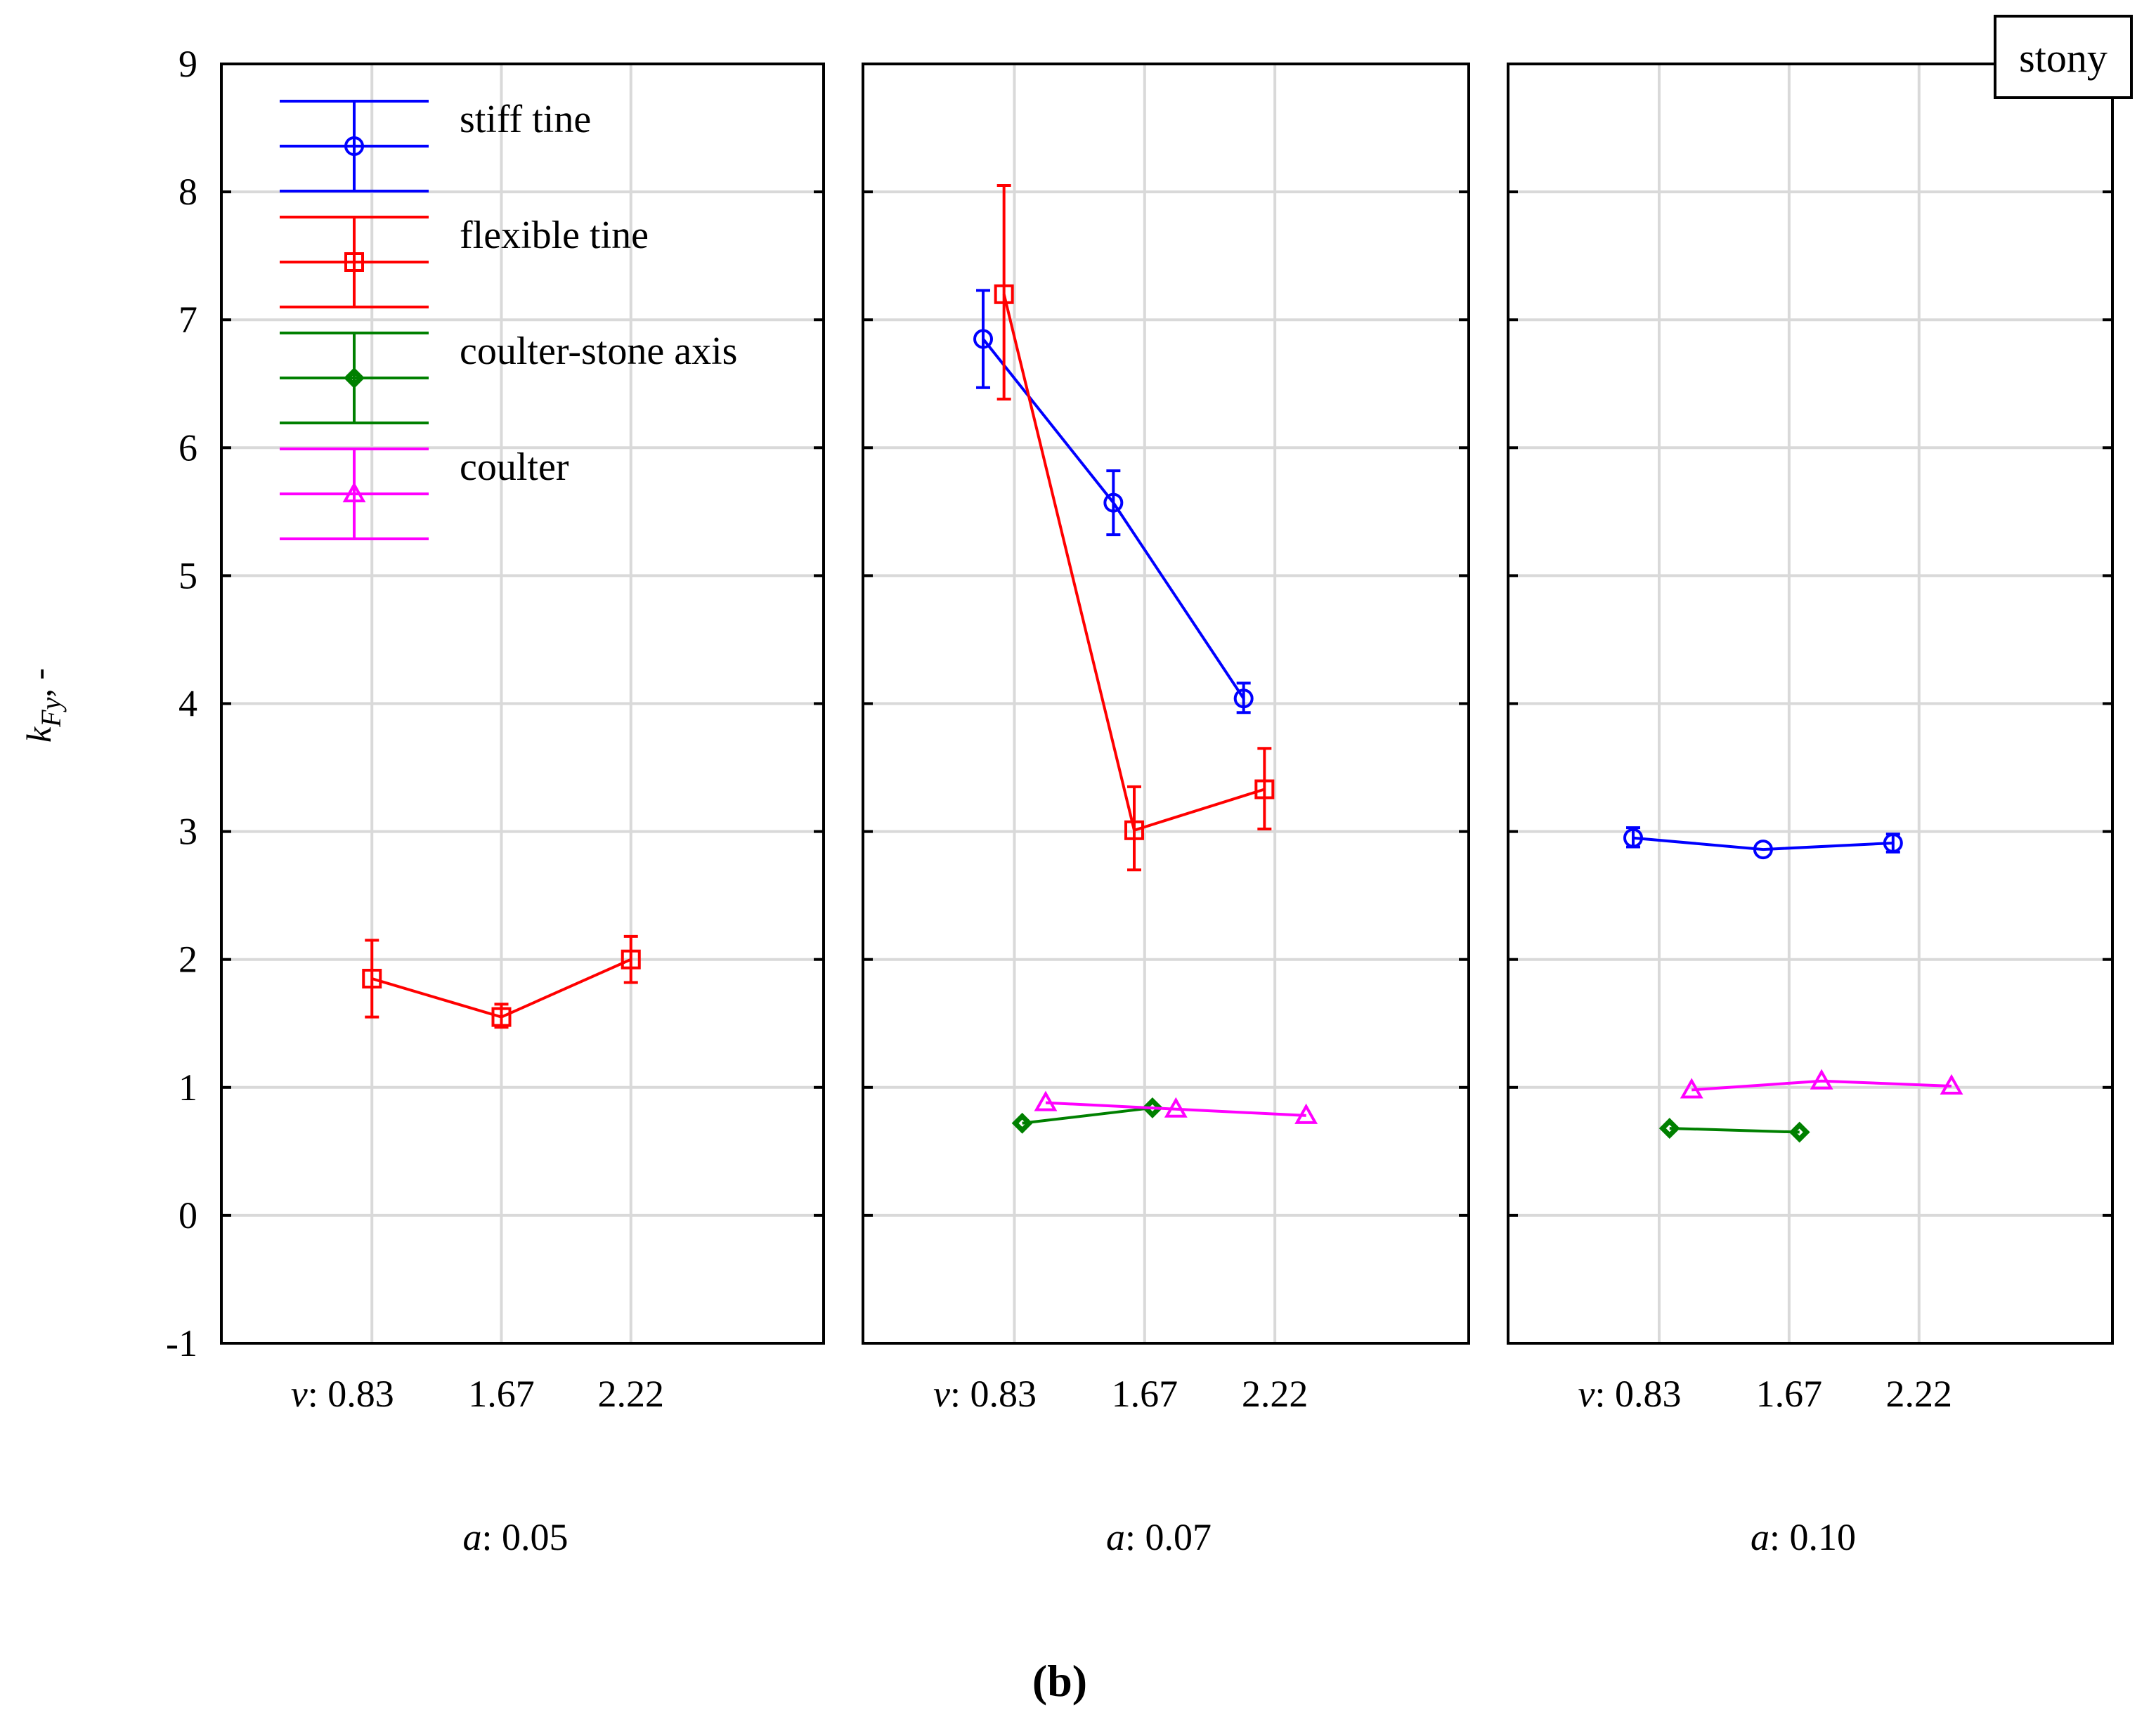  Describe the element at coordinates (1159, 1537) in the screenshot. I see `panel-label: a: 0.07` at that location.